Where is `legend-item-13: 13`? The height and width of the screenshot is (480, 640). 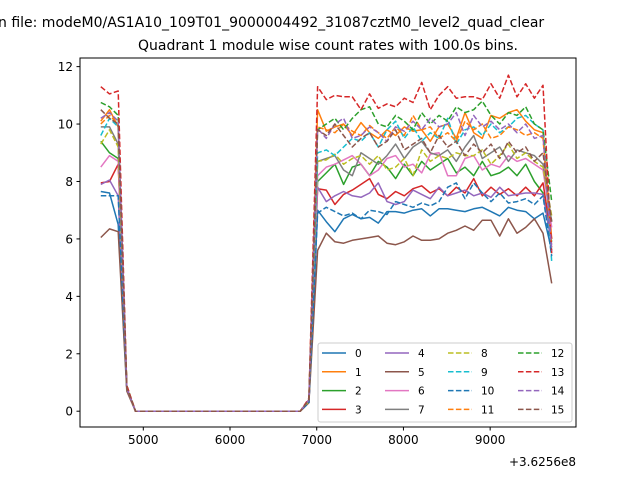 legend-item-13: 13 is located at coordinates (541, 373).